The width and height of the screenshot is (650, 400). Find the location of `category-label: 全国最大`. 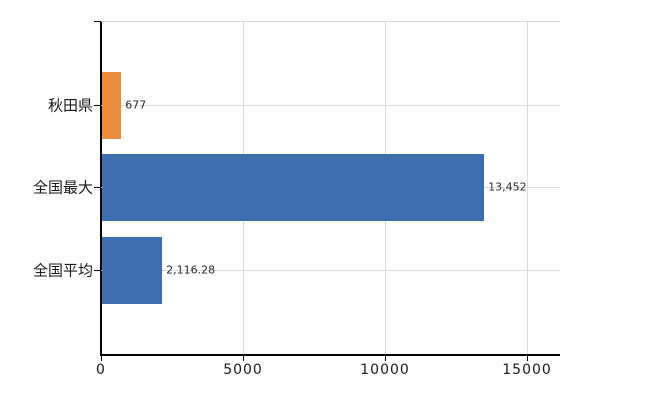

category-label: 全国最大 is located at coordinates (62, 187).